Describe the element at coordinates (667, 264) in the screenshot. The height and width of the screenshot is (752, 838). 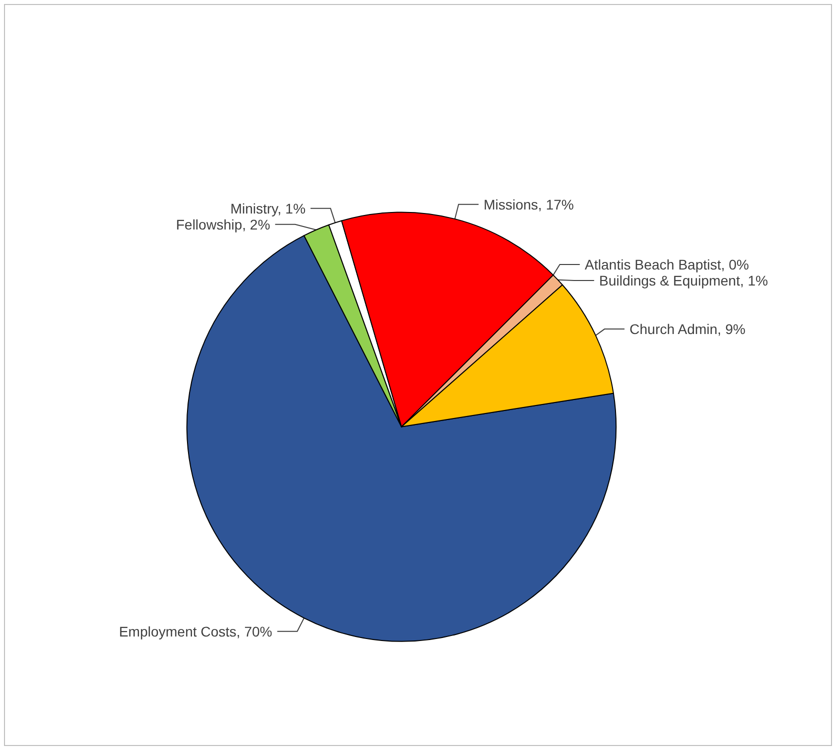
I see `legend-label: Atlantis Beach Baptist, 0%` at that location.